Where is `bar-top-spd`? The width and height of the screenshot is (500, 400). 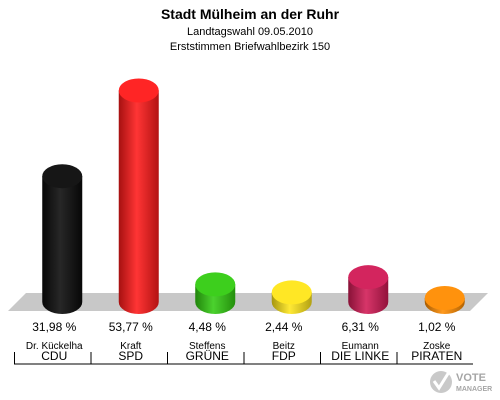 bar-top-spd is located at coordinates (138, 90).